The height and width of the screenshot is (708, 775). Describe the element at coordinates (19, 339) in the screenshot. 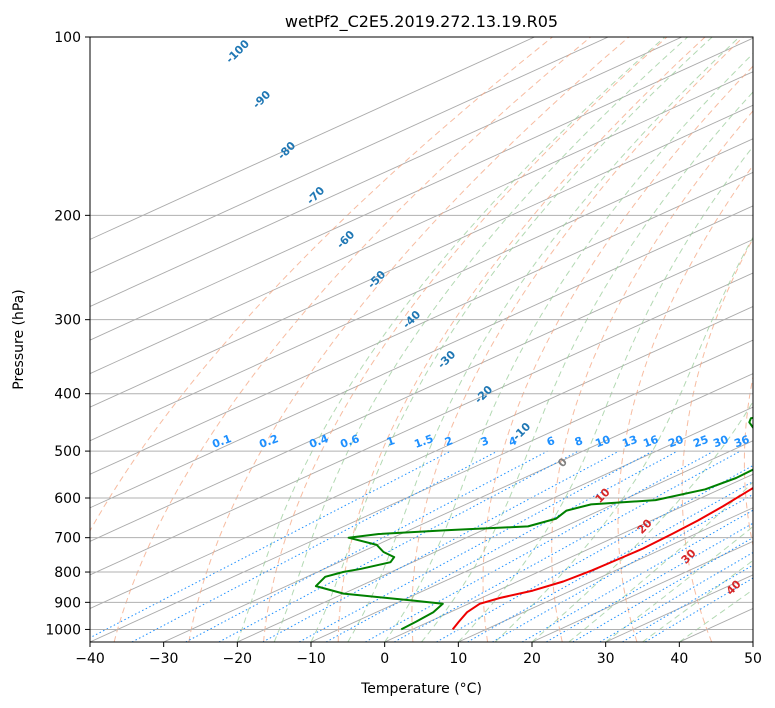

I see `y-axis-title: Pressure (hPa)` at that location.